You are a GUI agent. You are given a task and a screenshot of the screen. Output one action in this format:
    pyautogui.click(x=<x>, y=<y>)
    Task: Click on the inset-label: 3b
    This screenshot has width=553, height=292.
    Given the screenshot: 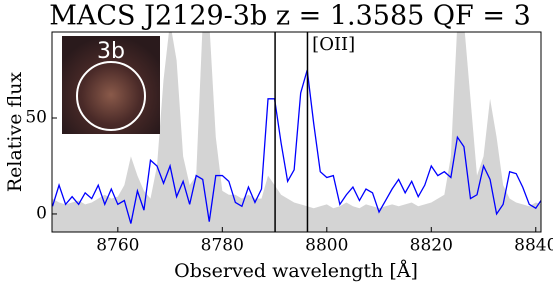 What is the action you would take?
    pyautogui.click(x=111, y=51)
    